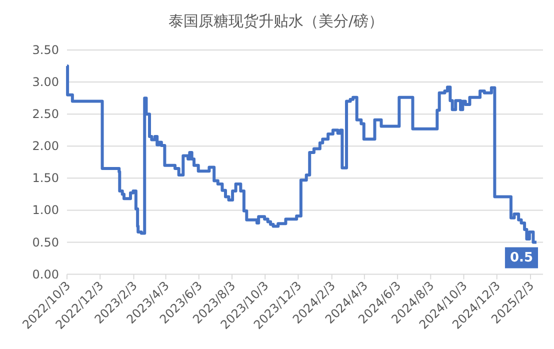  I want to click on title: 泰国原糖现货升贴水（美分/磅）, so click(276, 21).